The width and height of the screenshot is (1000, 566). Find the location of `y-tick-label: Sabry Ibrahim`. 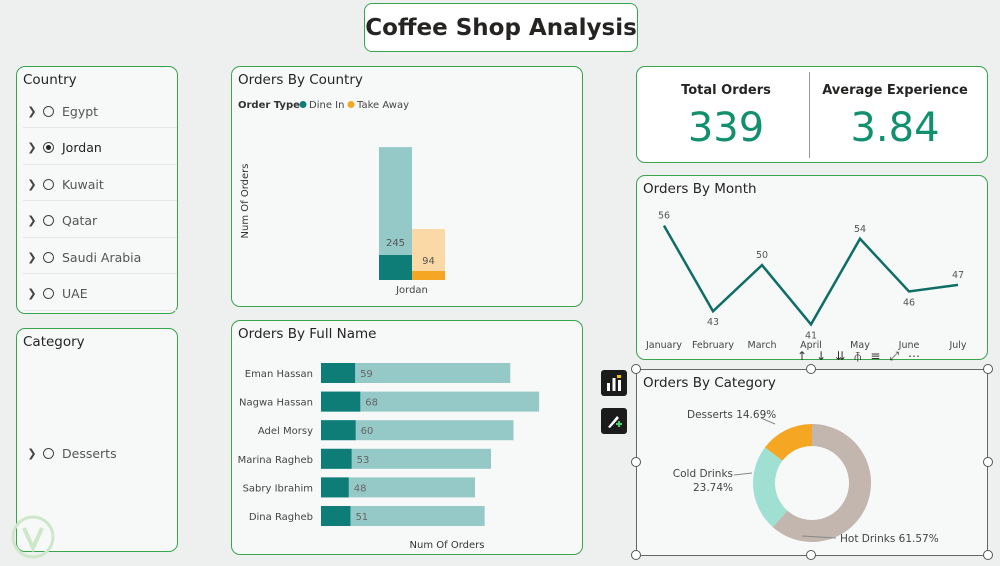

y-tick-label: Sabry Ibrahim is located at coordinates (278, 488).